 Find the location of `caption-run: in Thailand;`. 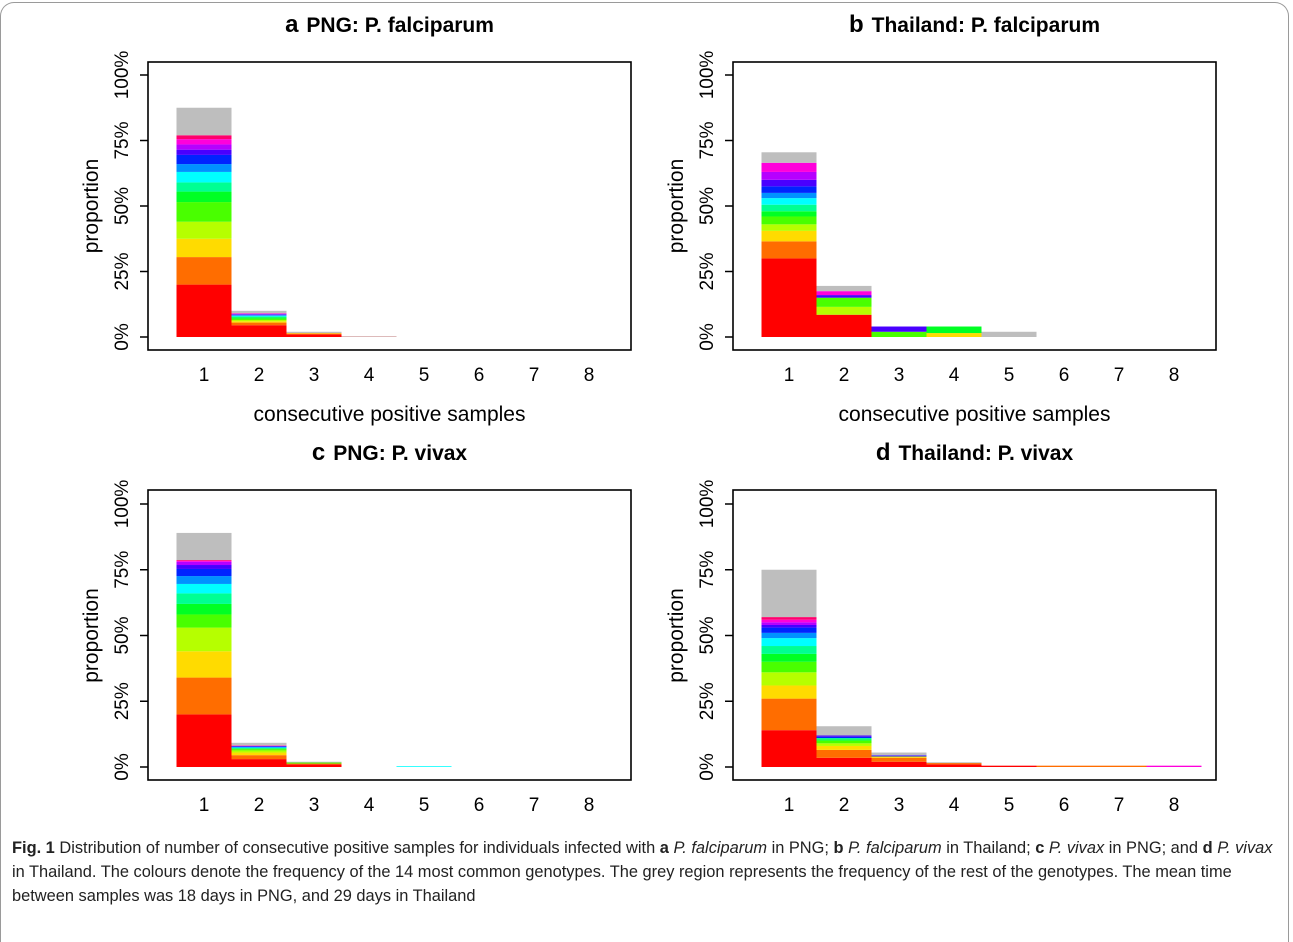

caption-run: in Thailand; is located at coordinates (988, 848).